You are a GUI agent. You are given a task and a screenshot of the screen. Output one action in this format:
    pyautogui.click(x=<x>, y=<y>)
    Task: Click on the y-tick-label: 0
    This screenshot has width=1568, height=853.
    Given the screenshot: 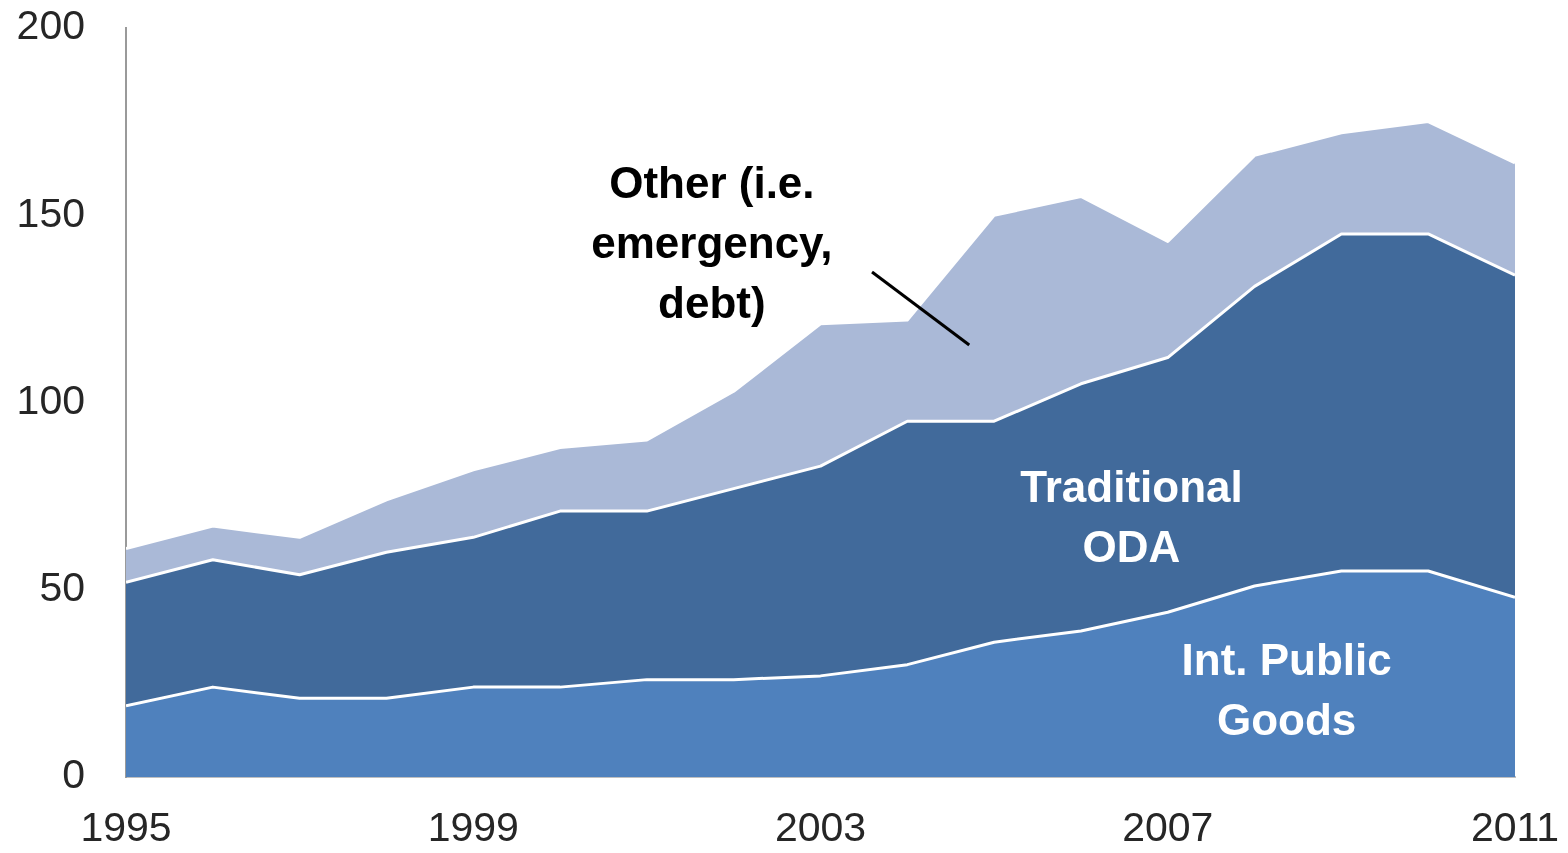 What is the action you would take?
    pyautogui.click(x=73, y=774)
    